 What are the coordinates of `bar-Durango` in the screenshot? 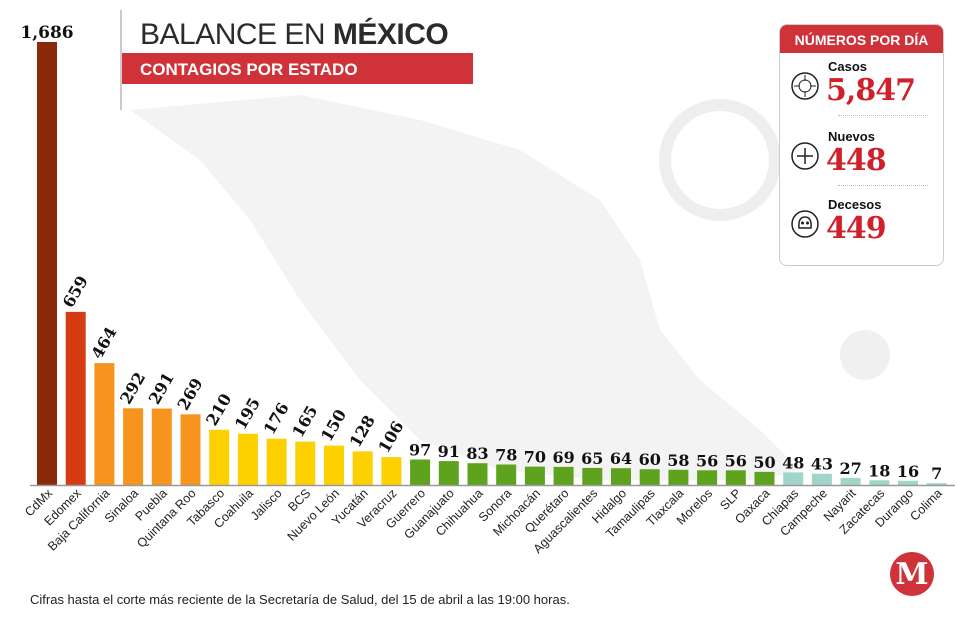 It's located at (908, 482).